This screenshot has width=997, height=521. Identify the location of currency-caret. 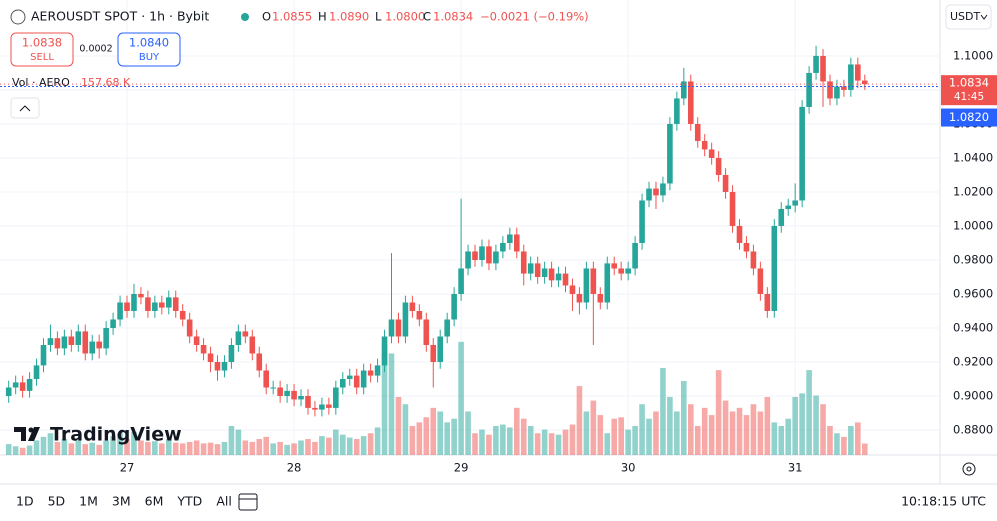
(984, 17).